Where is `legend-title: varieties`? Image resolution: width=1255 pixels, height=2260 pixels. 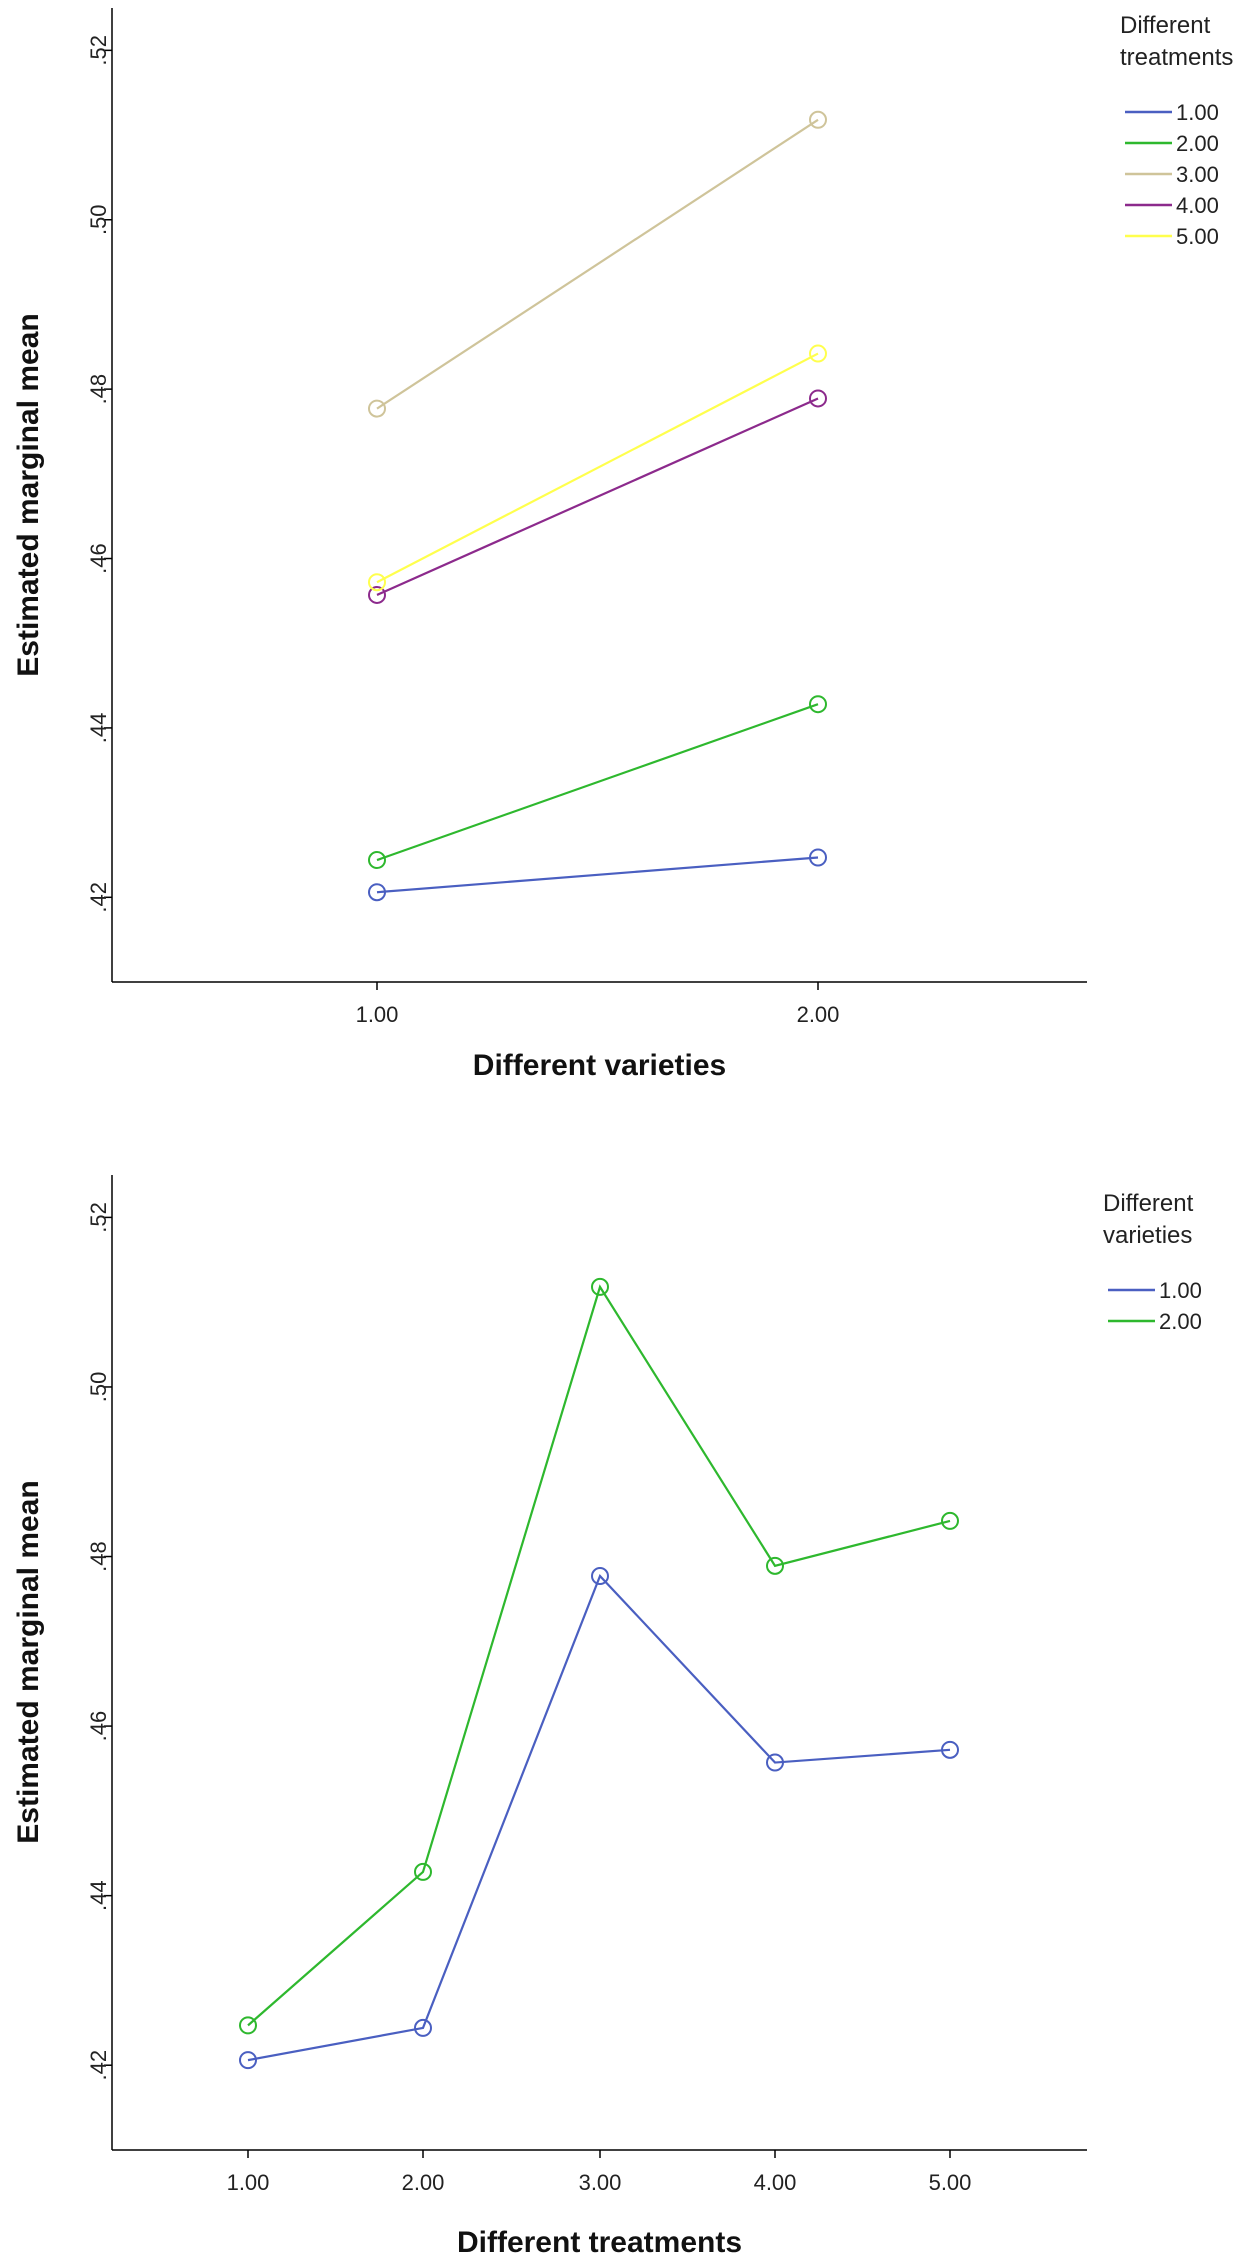
legend-title: varieties is located at coordinates (1147, 1235).